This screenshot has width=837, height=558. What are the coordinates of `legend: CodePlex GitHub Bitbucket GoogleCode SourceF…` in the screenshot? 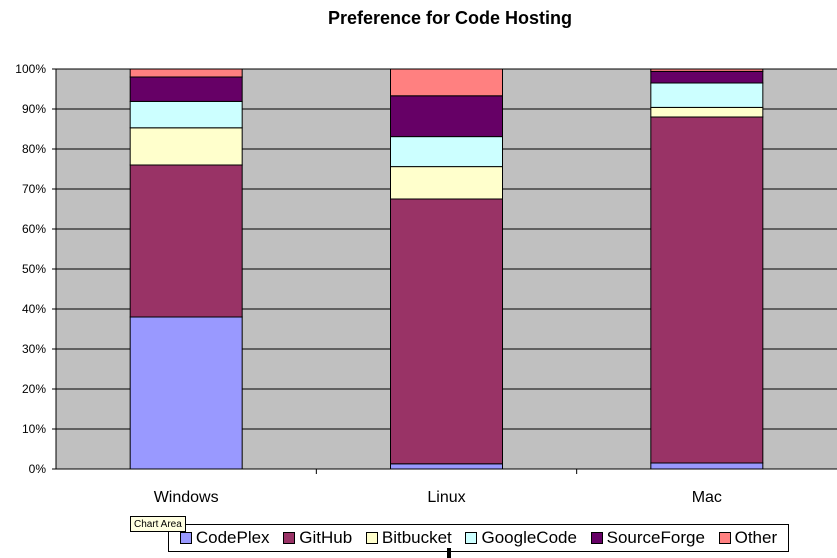 It's located at (478, 538).